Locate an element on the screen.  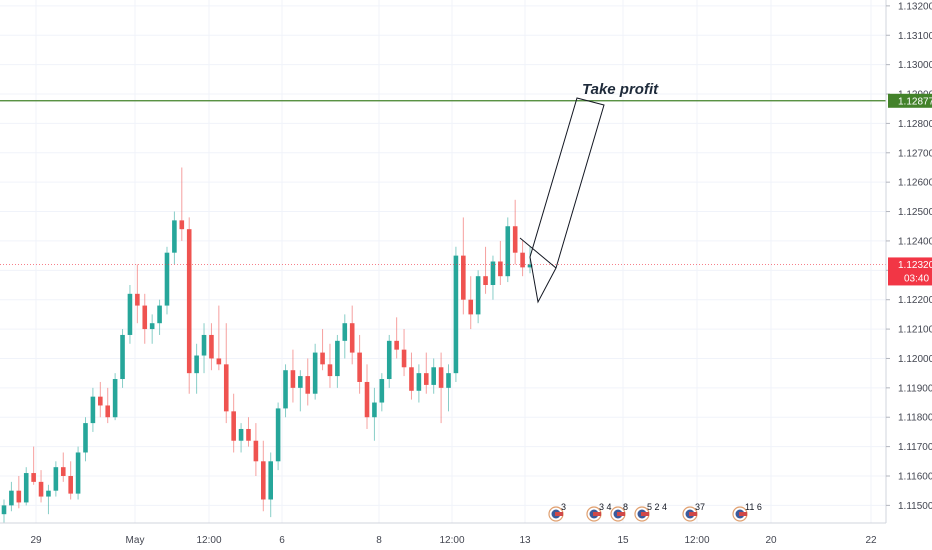
price-tick-label: 1.13200 is located at coordinates (915, 6).